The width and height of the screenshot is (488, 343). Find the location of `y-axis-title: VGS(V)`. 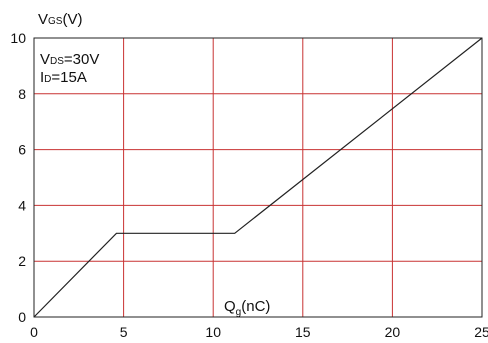

y-axis-title: VGS(V) is located at coordinates (60, 19).